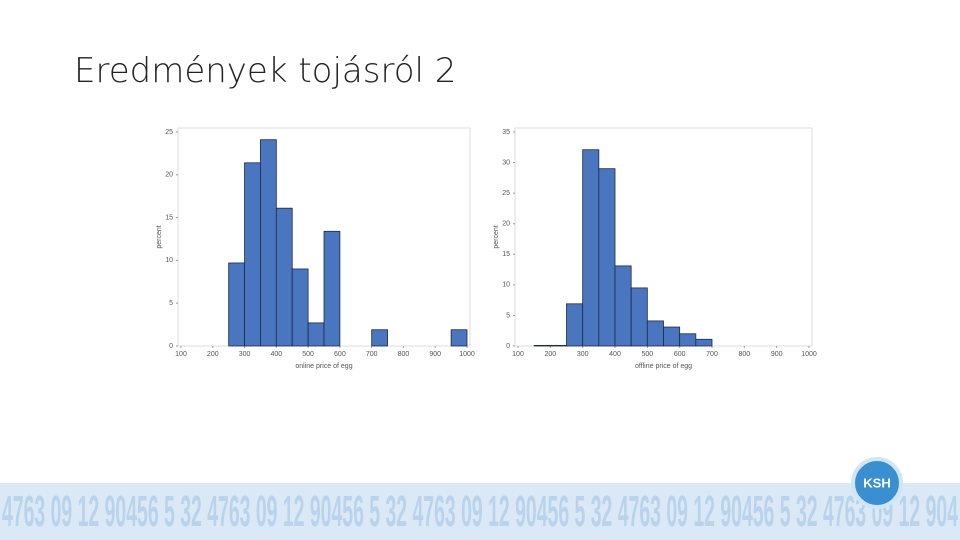 This screenshot has width=960, height=540. I want to click on logo-circle, so click(877, 483).